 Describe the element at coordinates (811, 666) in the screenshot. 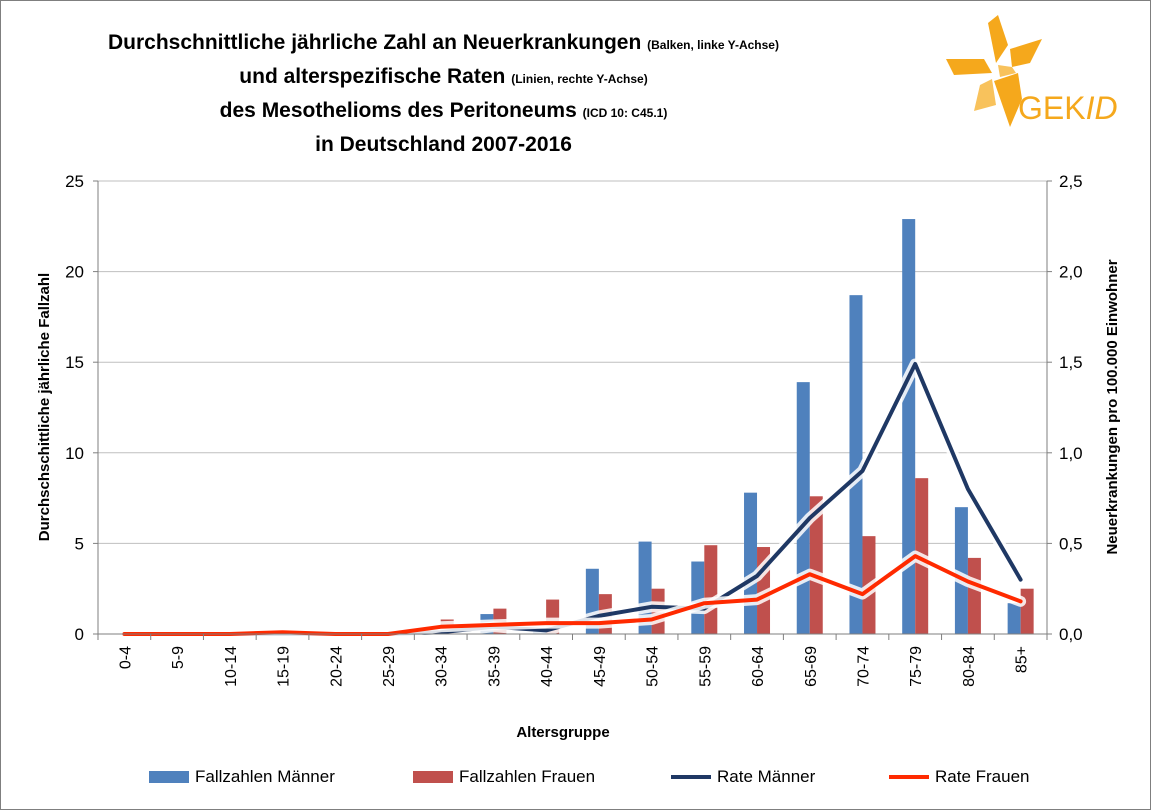

I see `x-tick-label: 65-69` at that location.